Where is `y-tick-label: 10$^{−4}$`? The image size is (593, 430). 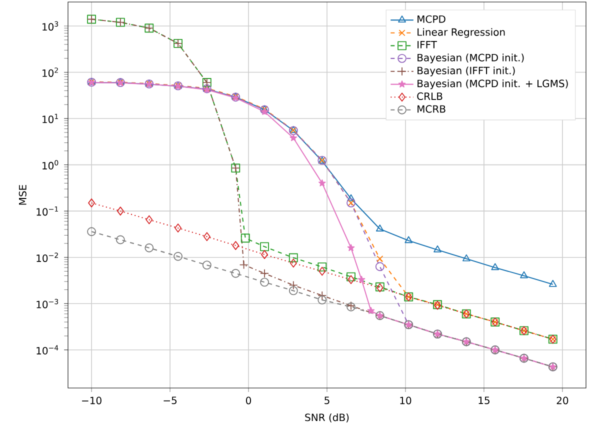 y-tick-label: 10$^{−4}$ is located at coordinates (47, 350).